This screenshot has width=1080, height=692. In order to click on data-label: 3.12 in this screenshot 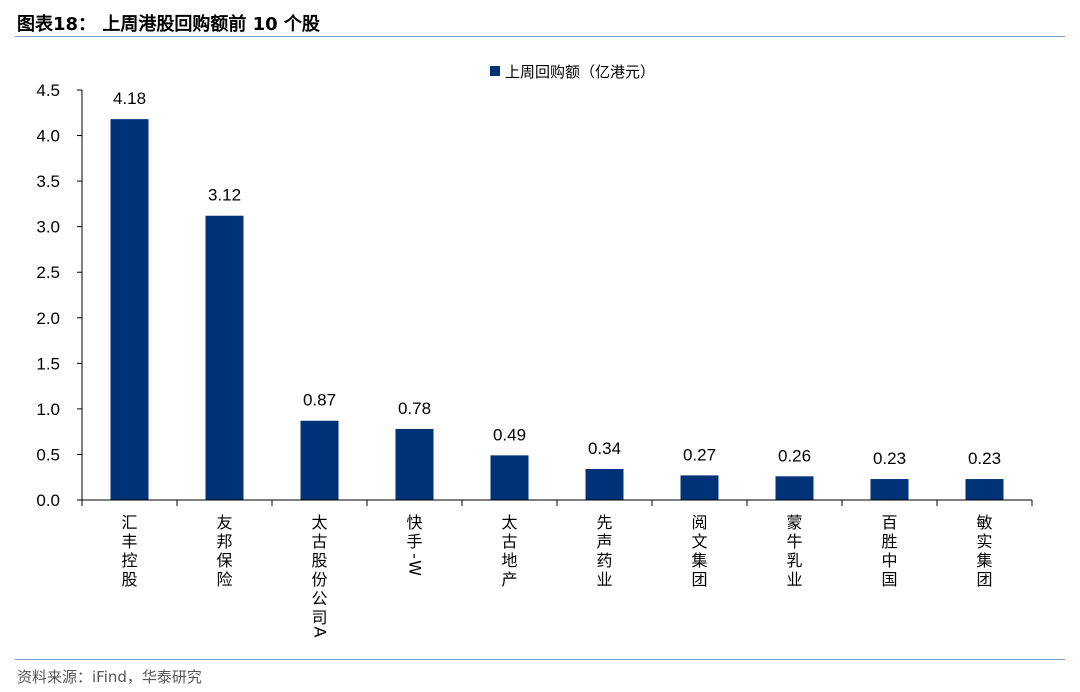, I will do `click(224, 195)`.